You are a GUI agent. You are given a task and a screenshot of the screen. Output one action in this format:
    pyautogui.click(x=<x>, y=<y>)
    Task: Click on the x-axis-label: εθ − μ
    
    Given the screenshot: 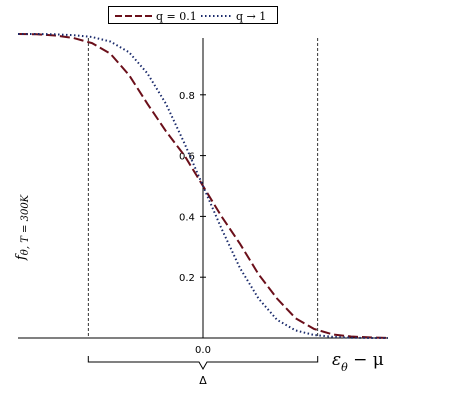 What is the action you would take?
    pyautogui.click(x=358, y=362)
    